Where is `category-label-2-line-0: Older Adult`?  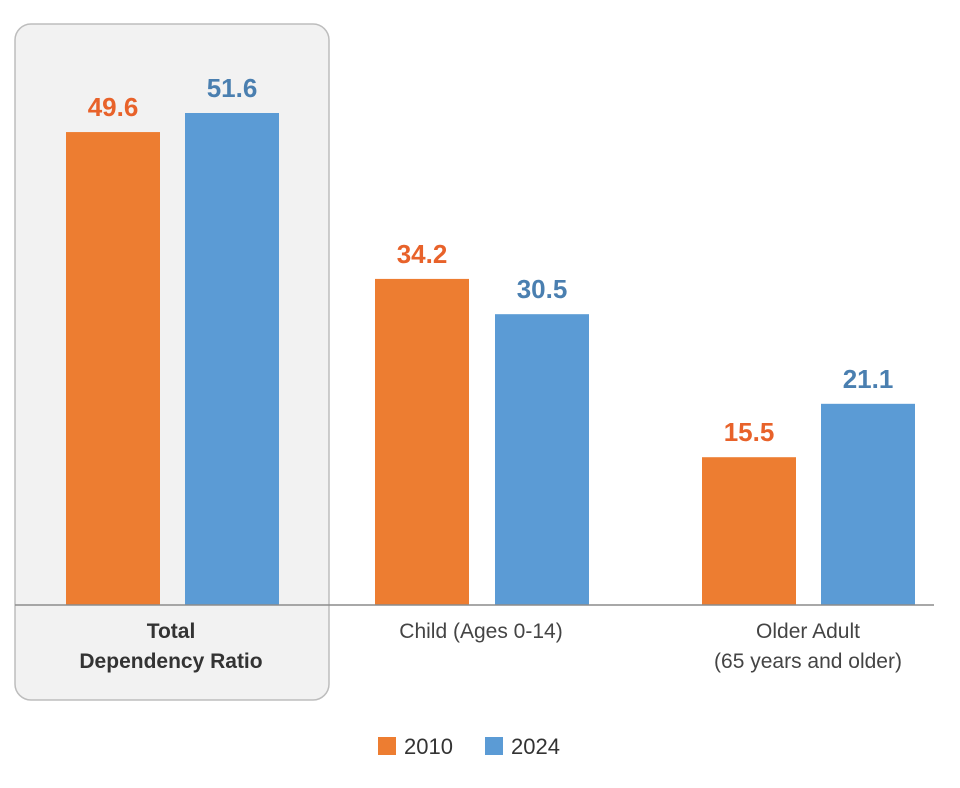
category-label-2-line-0: Older Adult is located at coordinates (808, 631).